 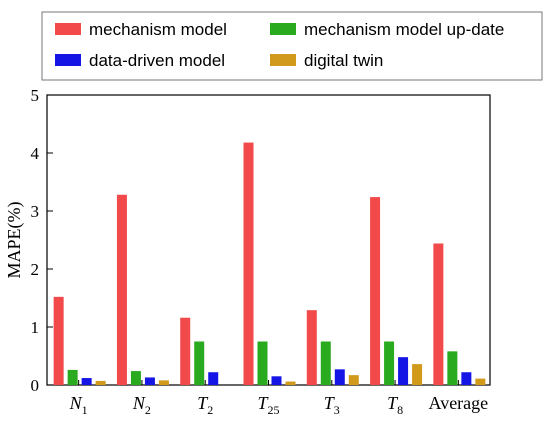 I want to click on x-tick-label: T8, so click(x=395, y=405).